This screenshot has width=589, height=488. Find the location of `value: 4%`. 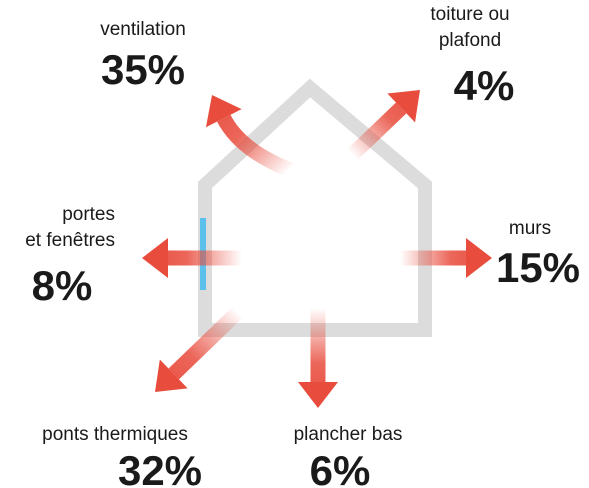

value: 4% is located at coordinates (484, 85).